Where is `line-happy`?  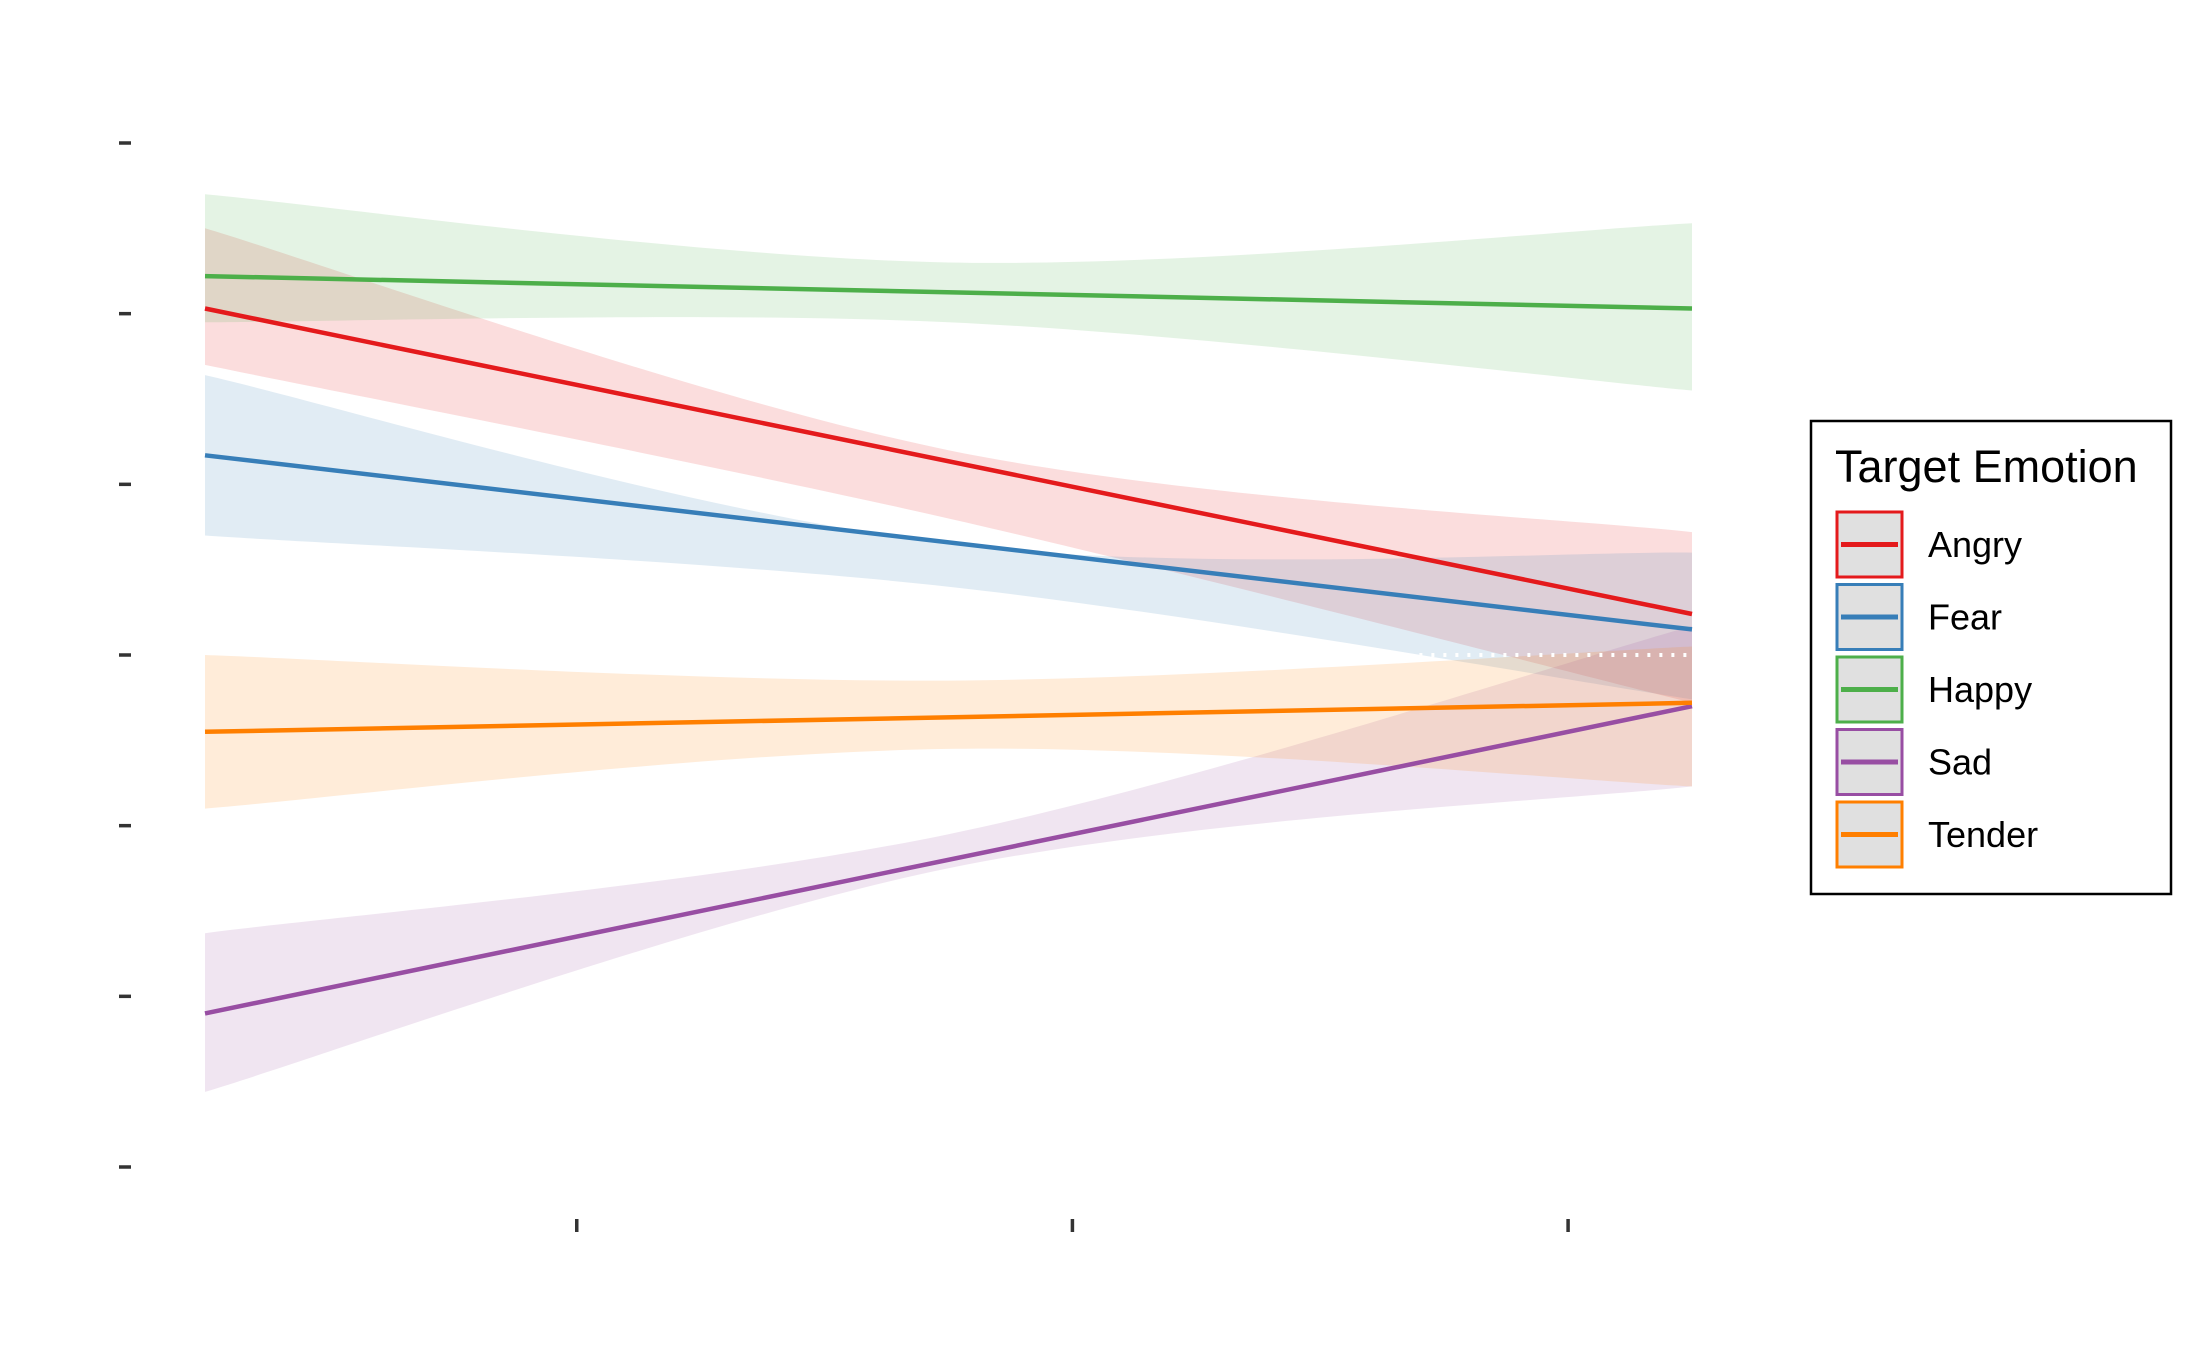 line-happy is located at coordinates (948, 292).